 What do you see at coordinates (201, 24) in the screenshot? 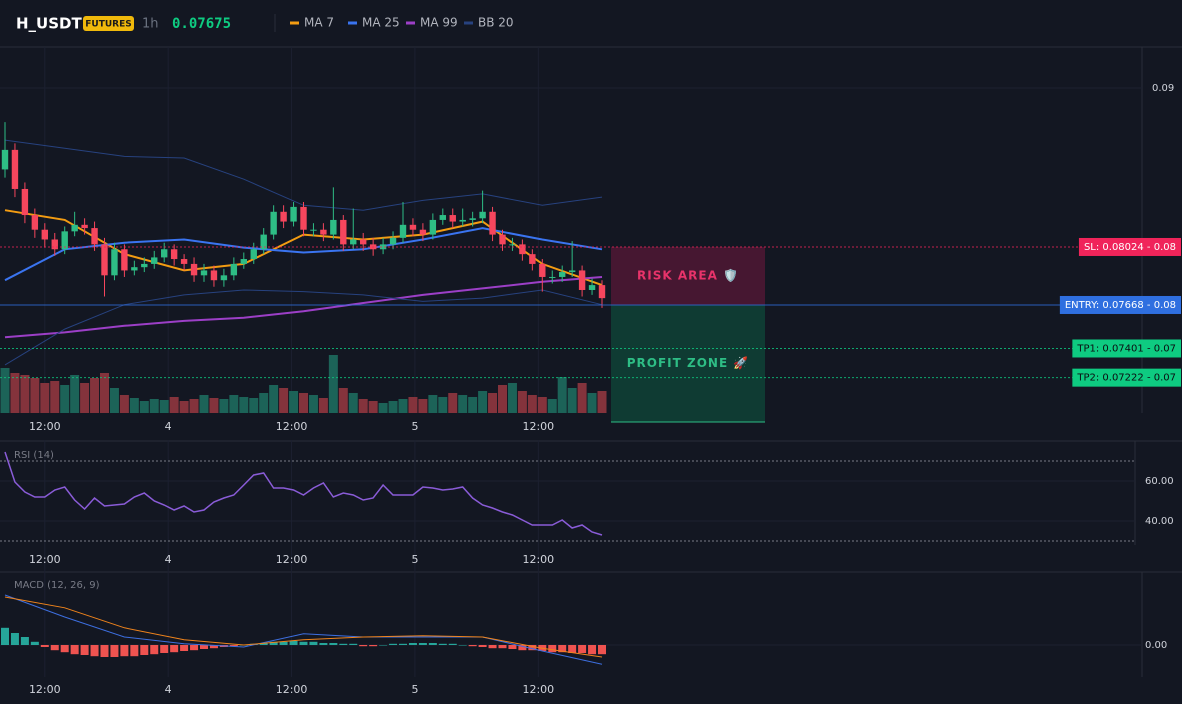
I see `last-price: 0.07675` at bounding box center [201, 24].